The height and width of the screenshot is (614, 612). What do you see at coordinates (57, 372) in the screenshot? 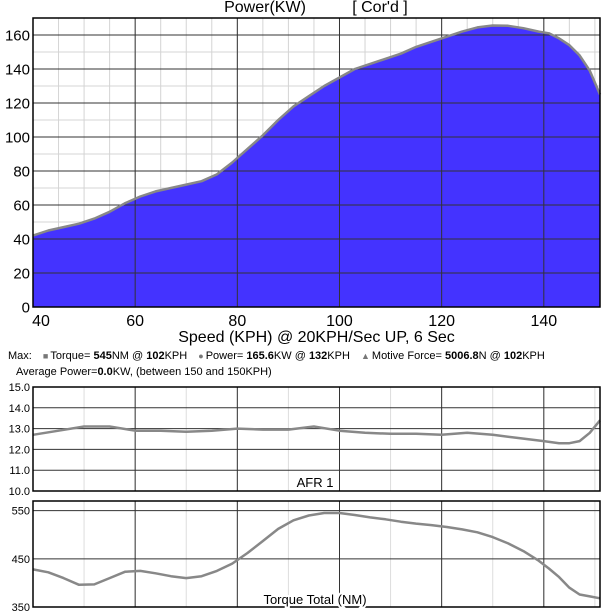
I see `average-power-label: Average Power=` at bounding box center [57, 372].